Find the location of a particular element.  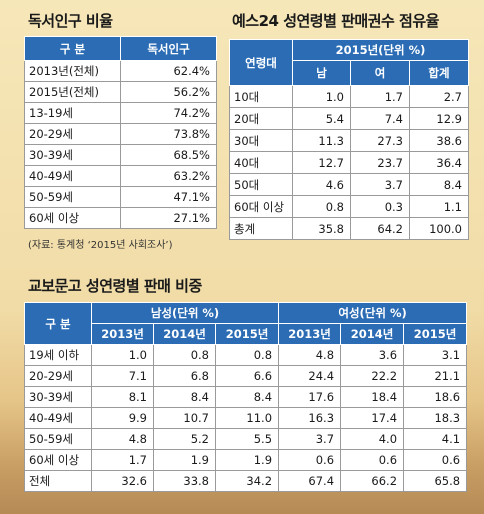

table-row: 2015년(전체) 56.2% is located at coordinates (120, 92).